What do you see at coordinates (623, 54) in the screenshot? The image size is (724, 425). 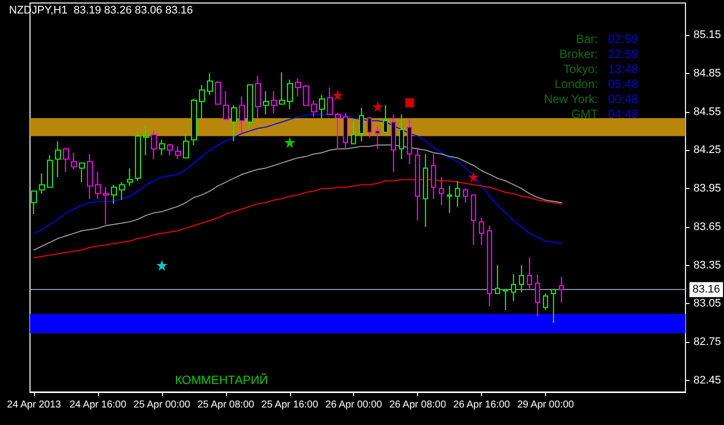 I see `text: 22:59` at bounding box center [623, 54].